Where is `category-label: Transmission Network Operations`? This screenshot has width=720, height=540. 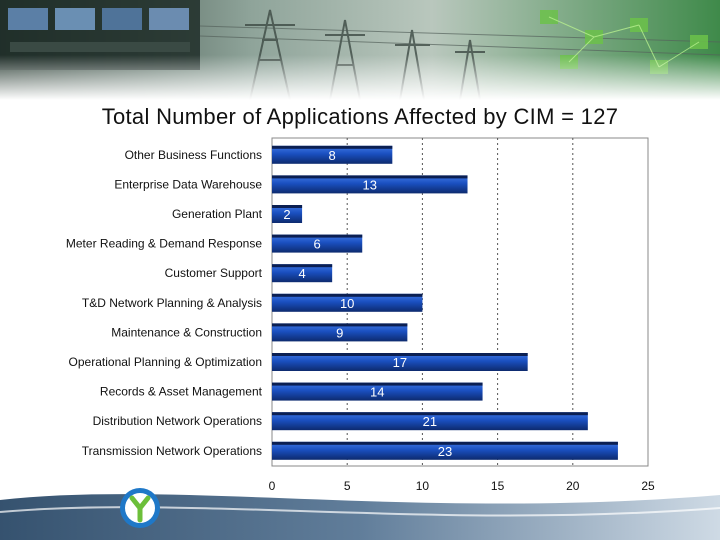 category-label: Transmission Network Operations is located at coordinates (172, 451).